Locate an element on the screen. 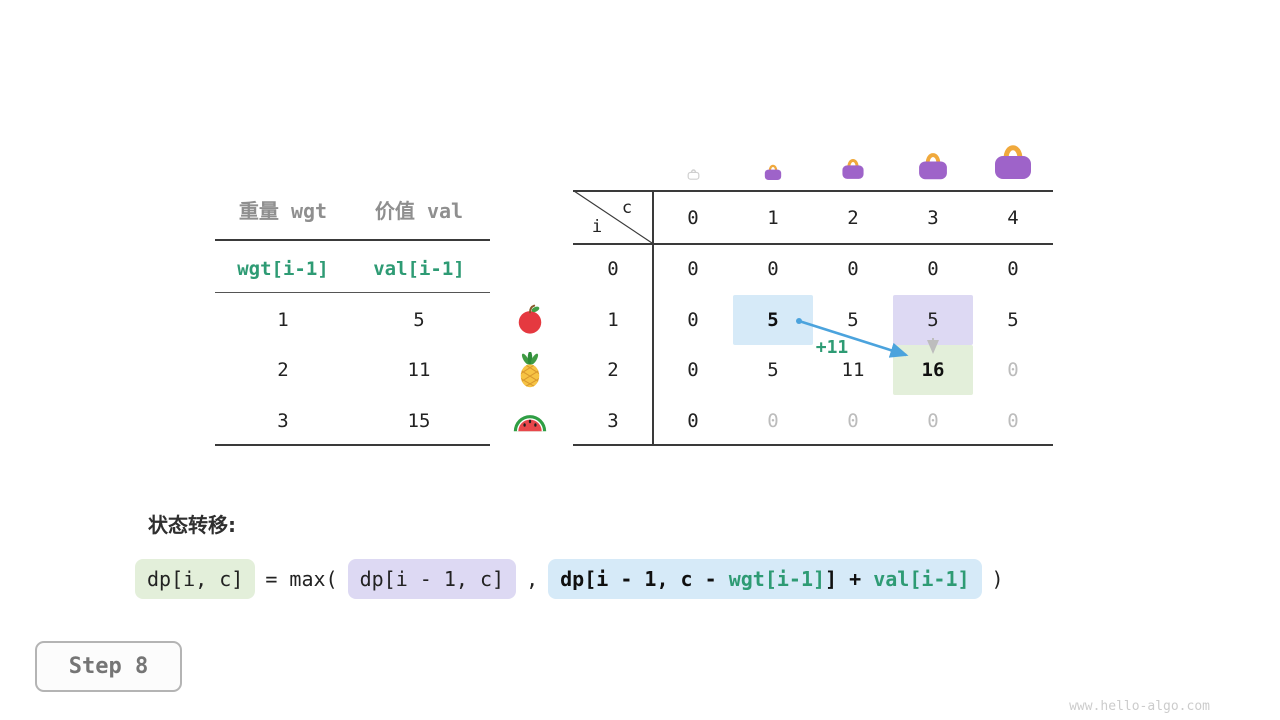 The image size is (1280, 720). dp-row-header: 1 is located at coordinates (613, 320).